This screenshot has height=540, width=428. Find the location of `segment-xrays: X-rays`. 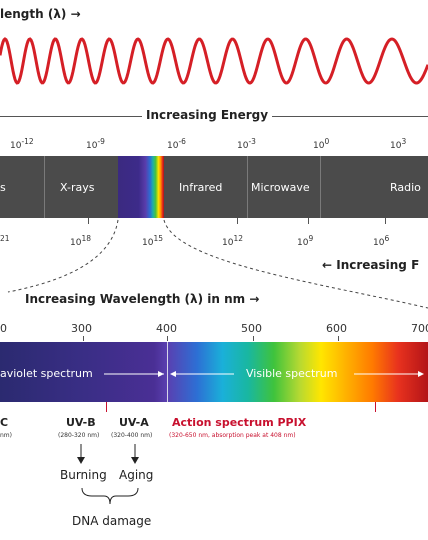

segment-xrays: X-rays is located at coordinates (77, 187).